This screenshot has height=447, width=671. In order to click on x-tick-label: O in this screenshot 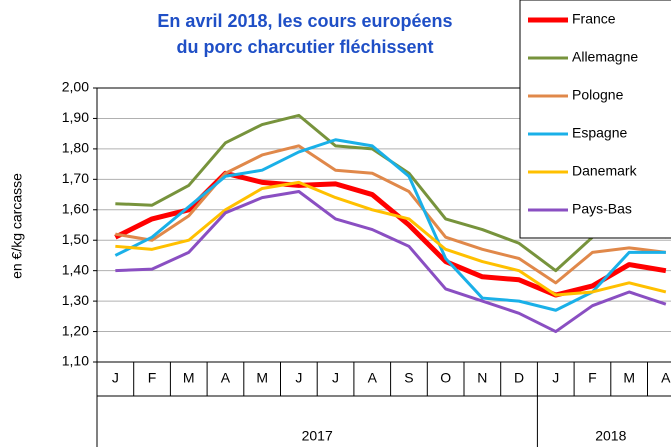, I will do `click(445, 378)`.